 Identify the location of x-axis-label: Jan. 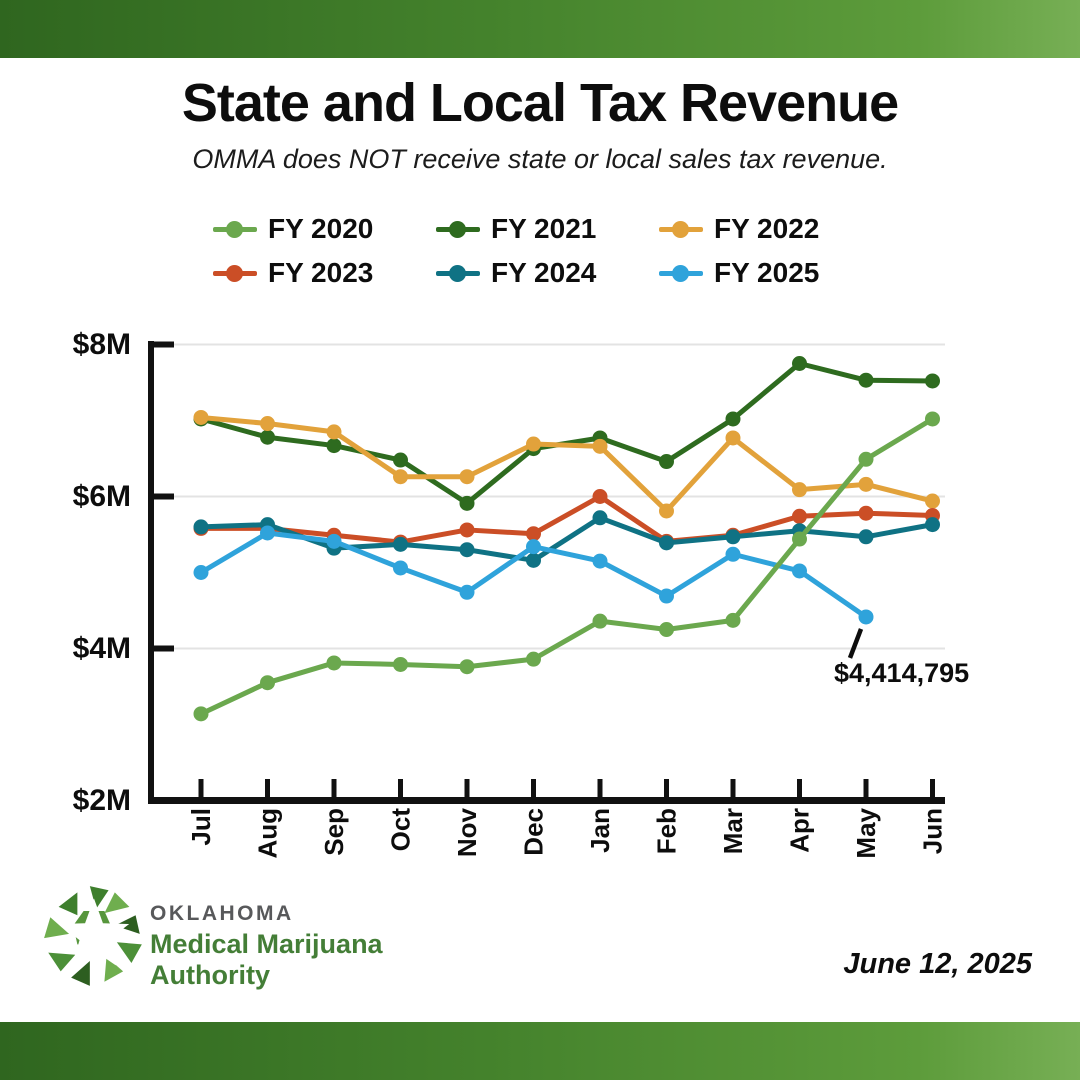
(600, 830).